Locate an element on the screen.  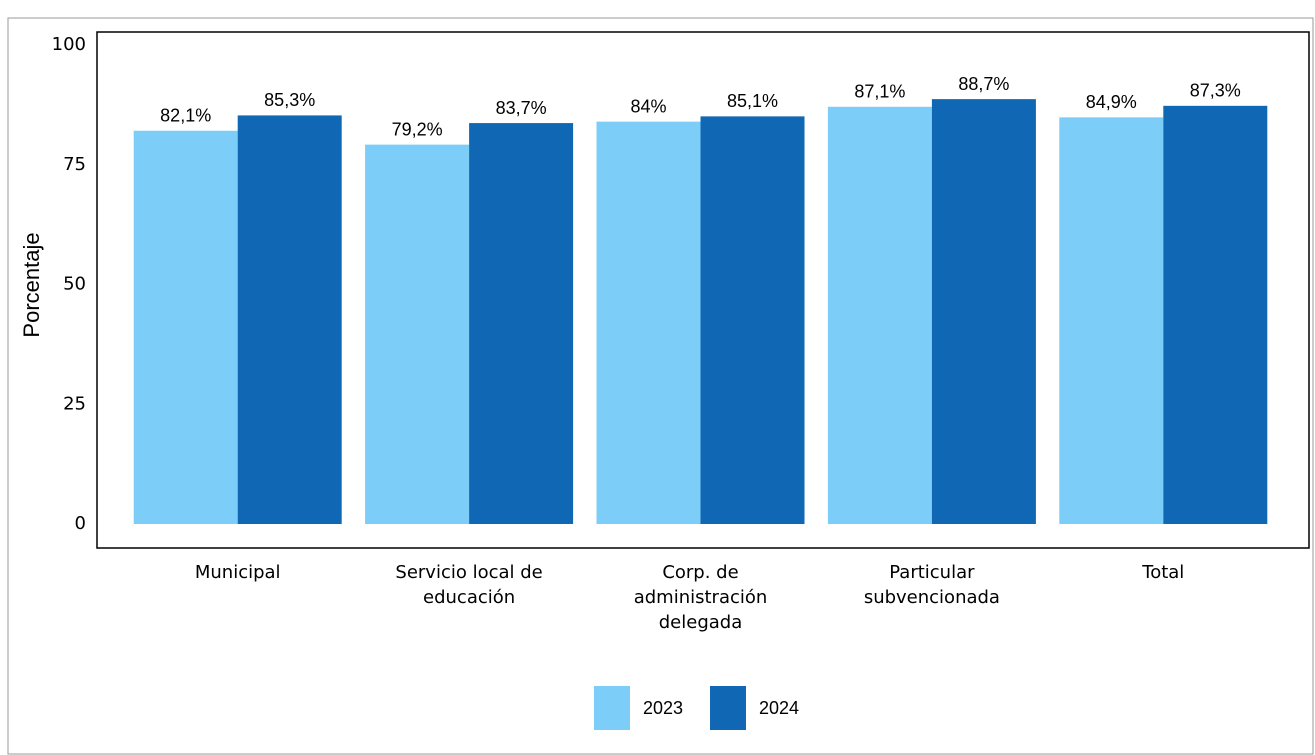
value-label: 84,9% is located at coordinates (1111, 102).